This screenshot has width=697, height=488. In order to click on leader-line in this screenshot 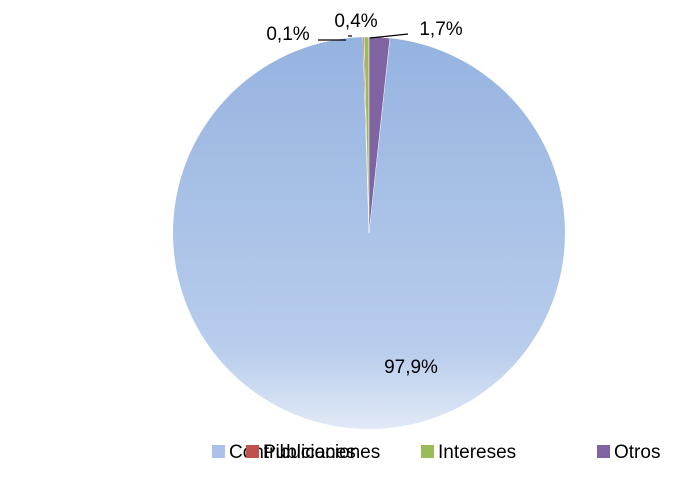, I will do `click(389, 36)`.